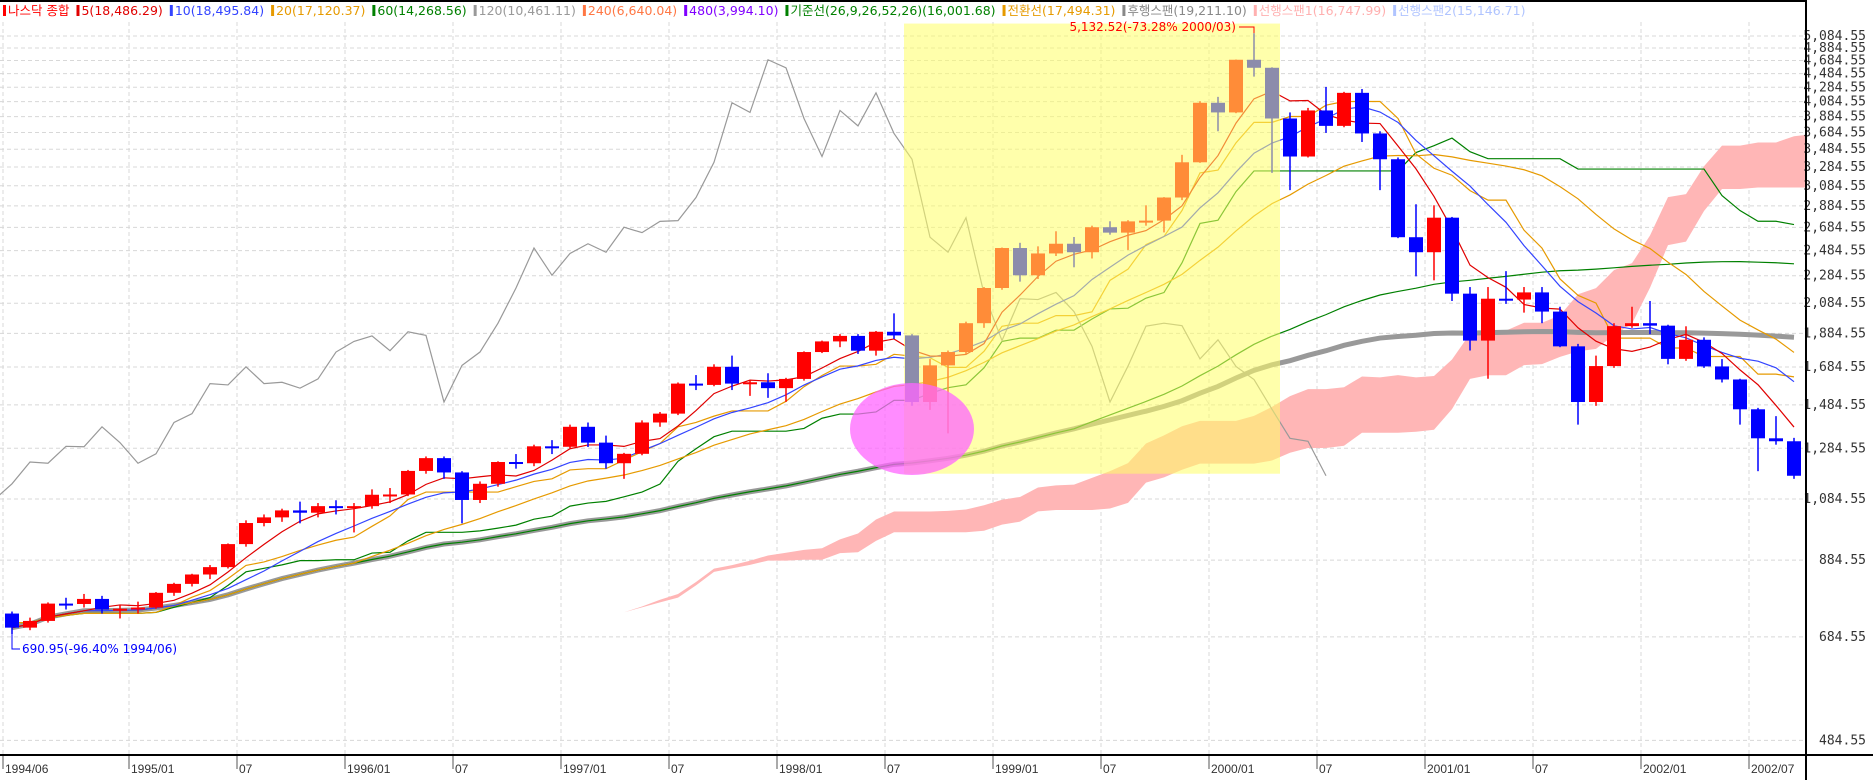 Image resolution: width=1873 pixels, height=780 pixels. Describe the element at coordinates (153, 769) in the screenshot. I see `x-tick-label: 1995/01` at that location.